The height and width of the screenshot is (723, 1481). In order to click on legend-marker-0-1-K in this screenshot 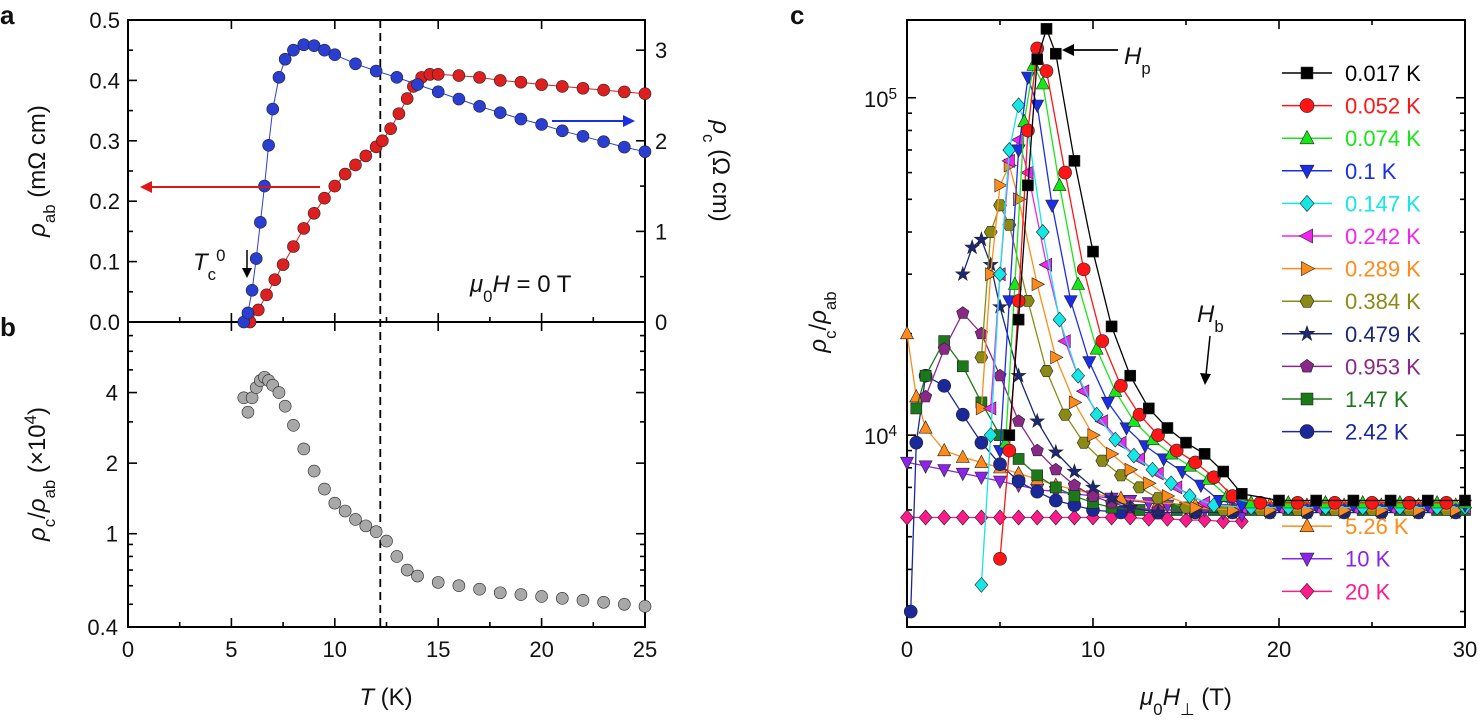, I will do `click(1307, 172)`.